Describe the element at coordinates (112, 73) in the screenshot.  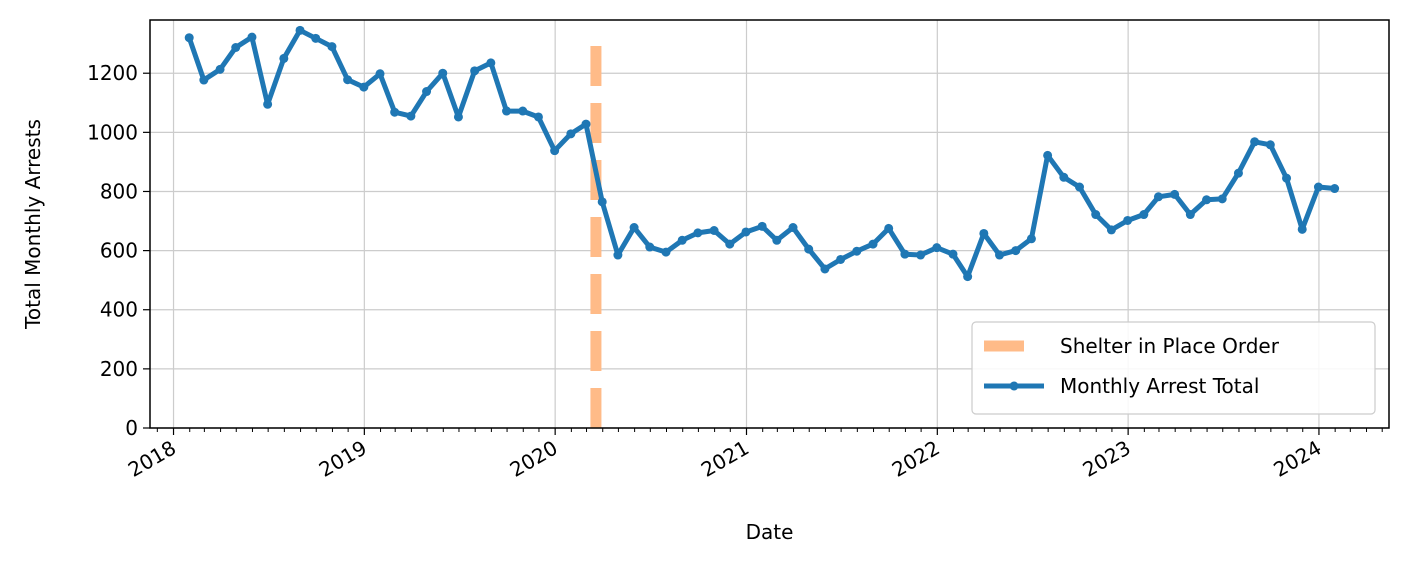
I see `y-tick-label: 1200` at that location.